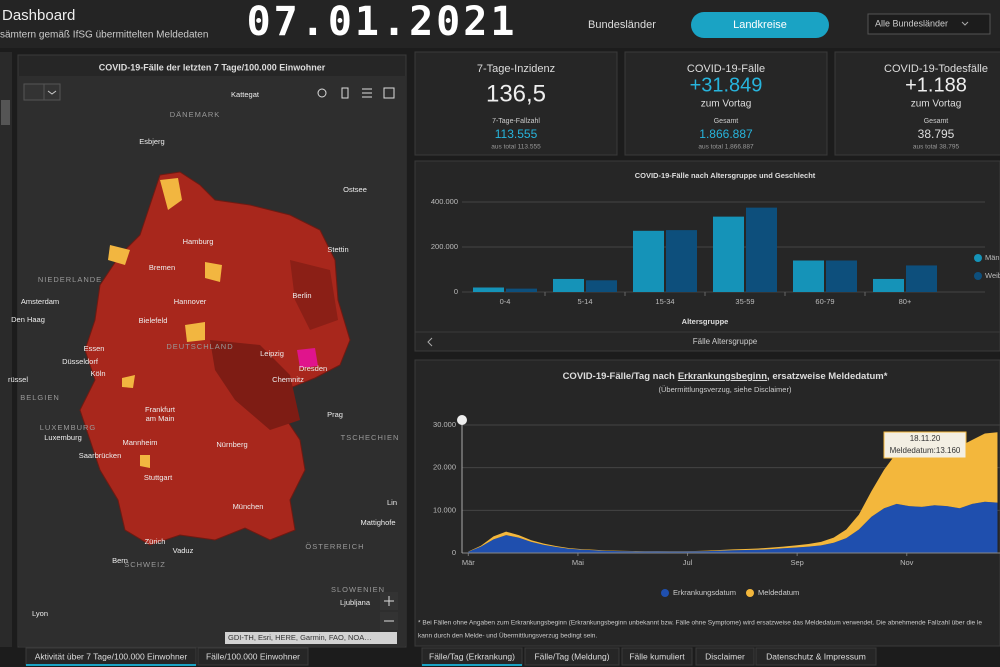  Describe the element at coordinates (744, 301) in the screenshot. I see `x-tick-label: 35-59` at that location.